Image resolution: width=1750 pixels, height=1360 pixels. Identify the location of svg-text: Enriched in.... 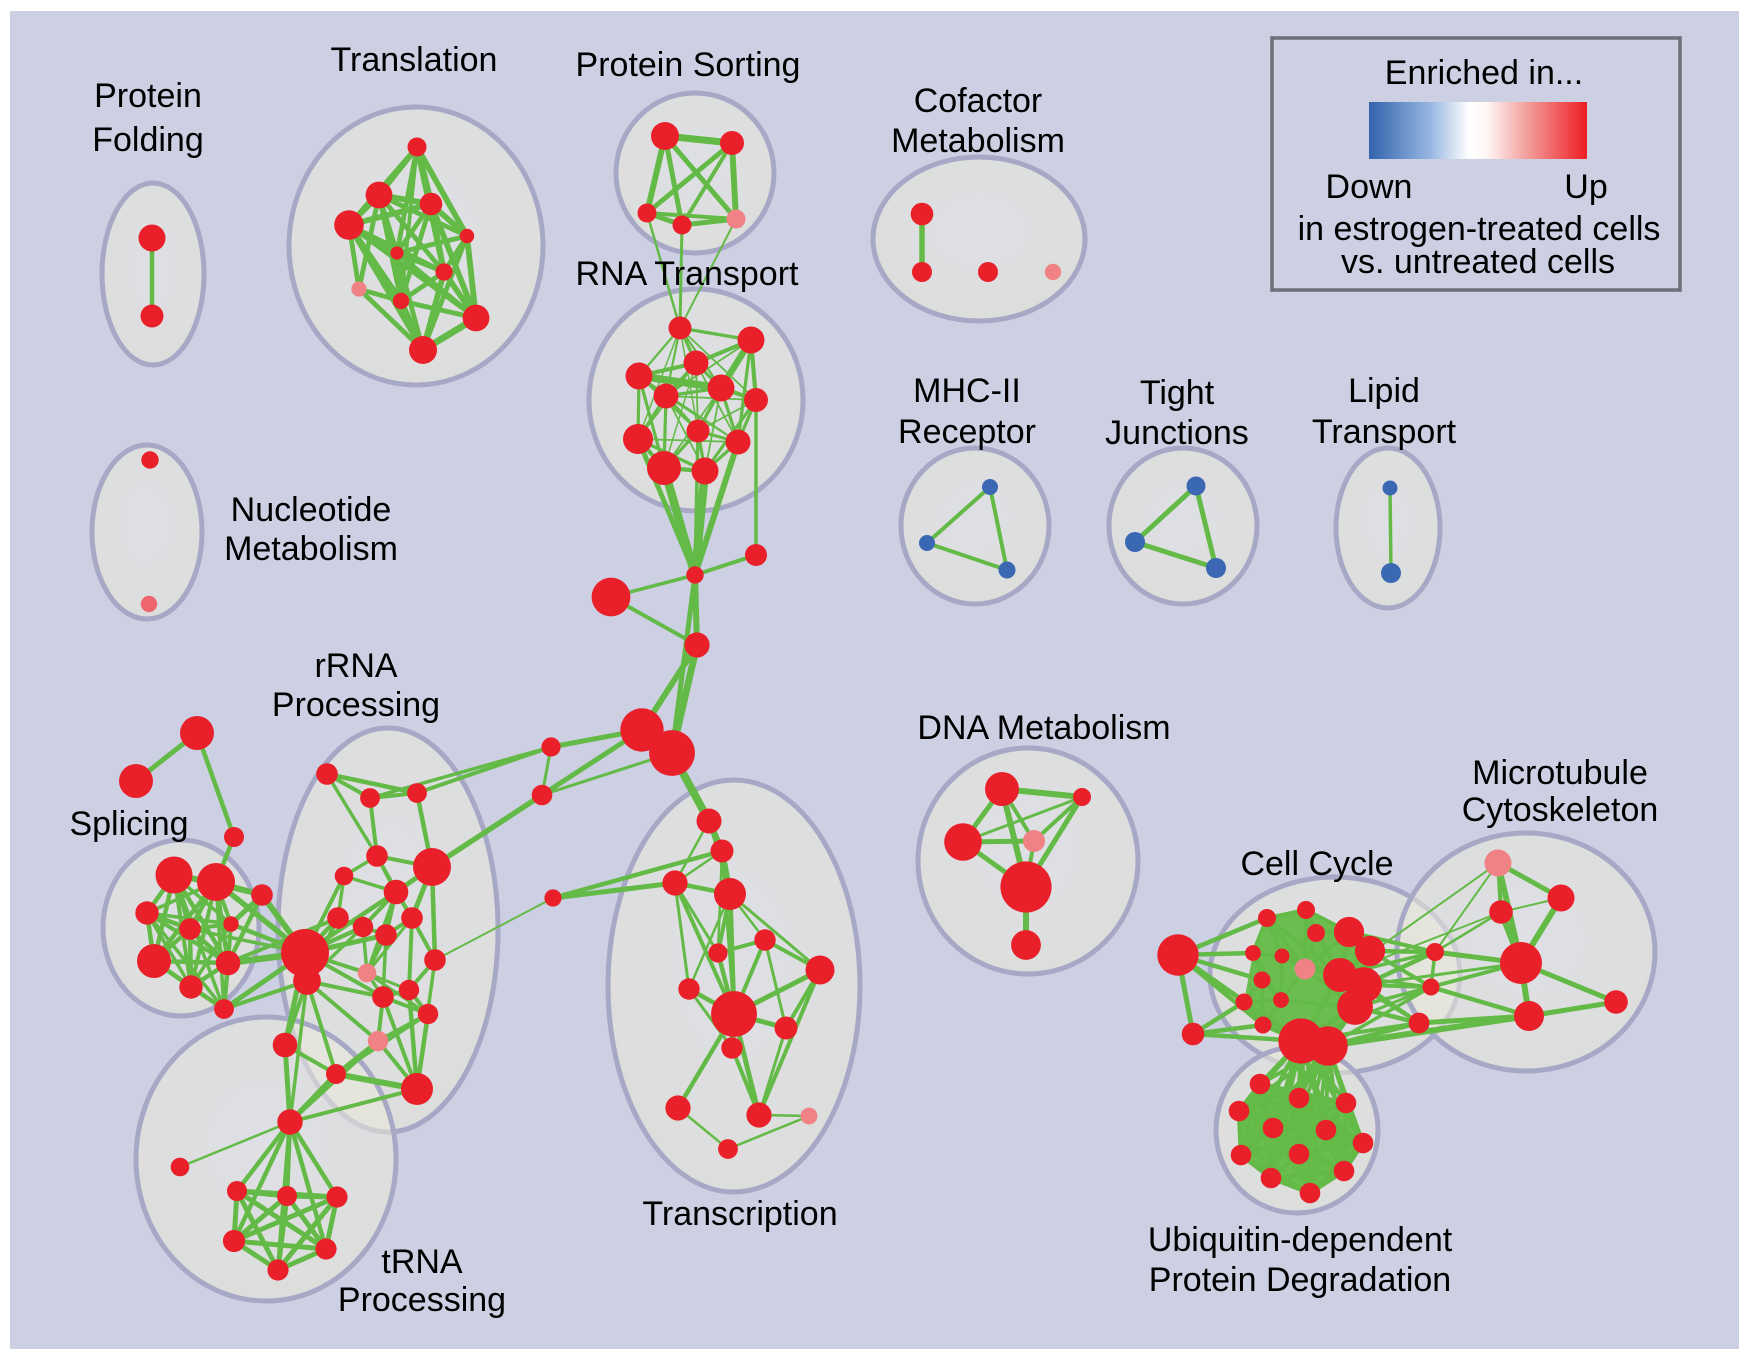
(1484, 73).